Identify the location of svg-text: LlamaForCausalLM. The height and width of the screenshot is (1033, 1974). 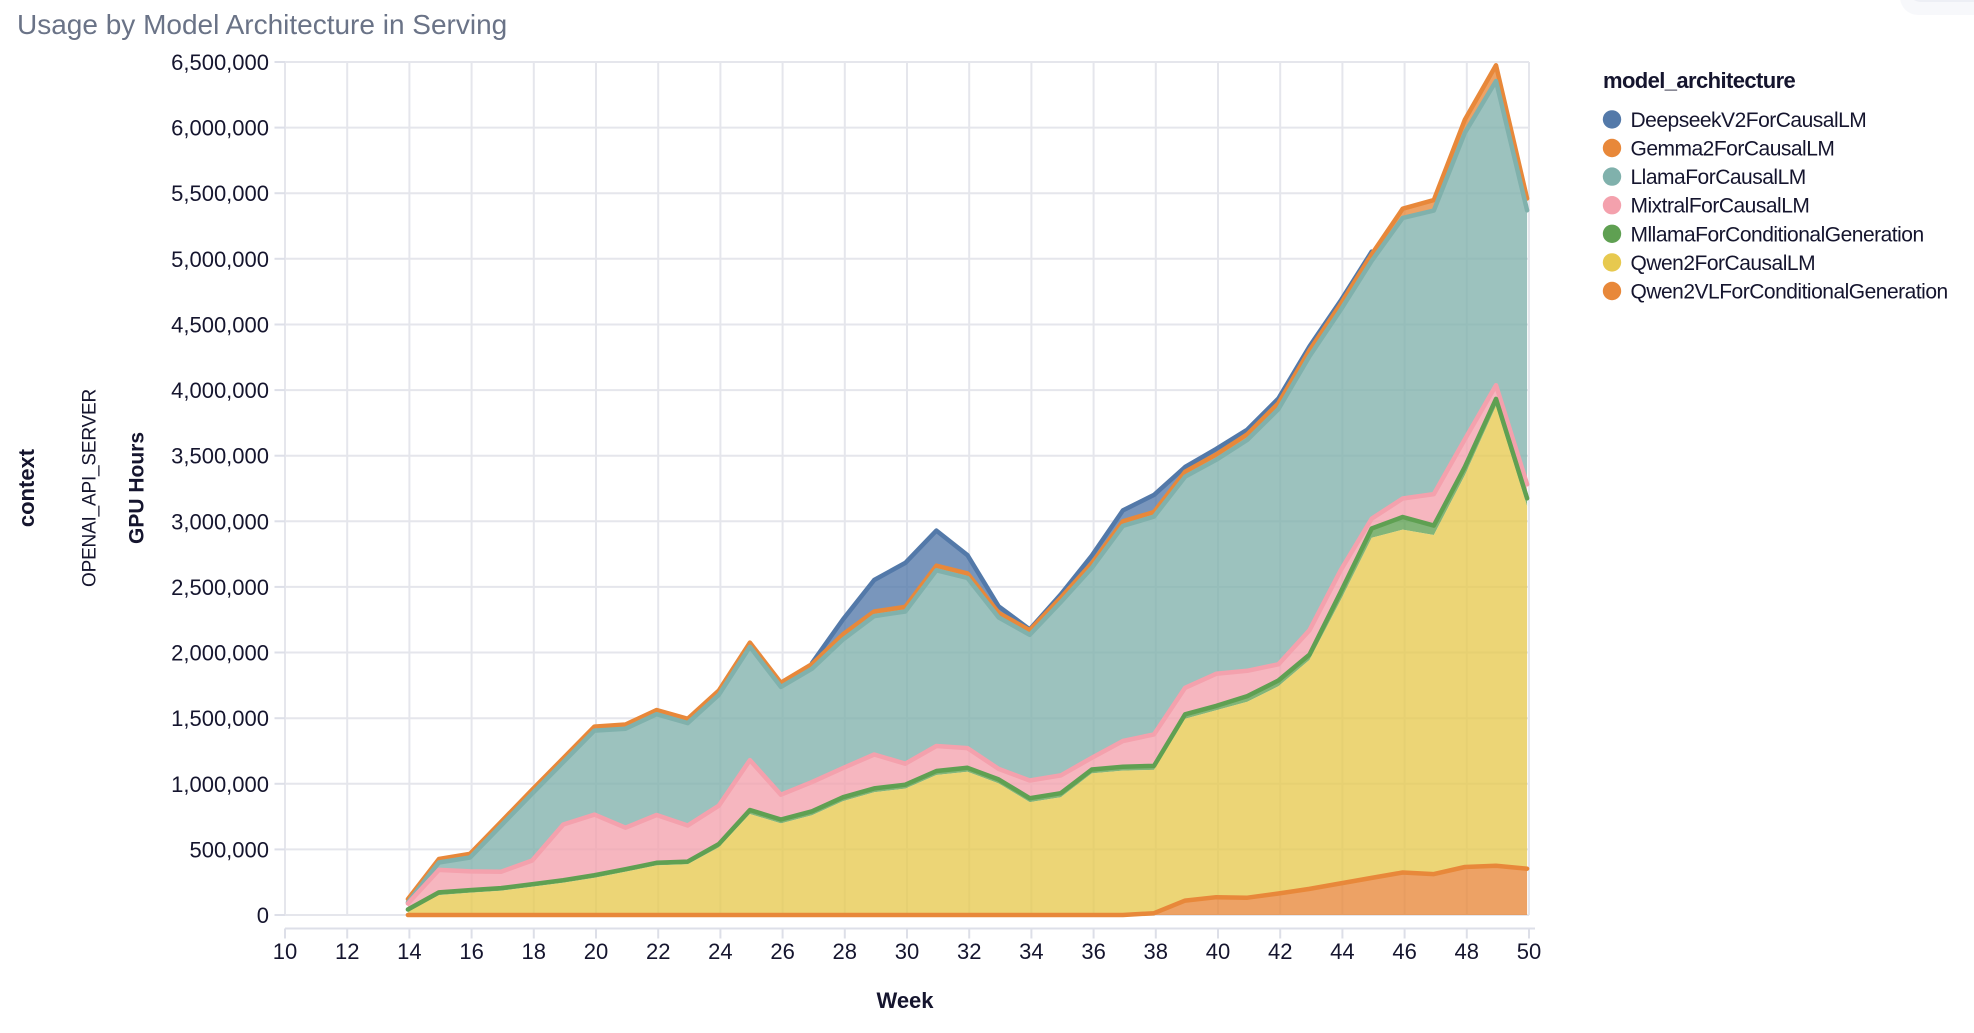
(1718, 177).